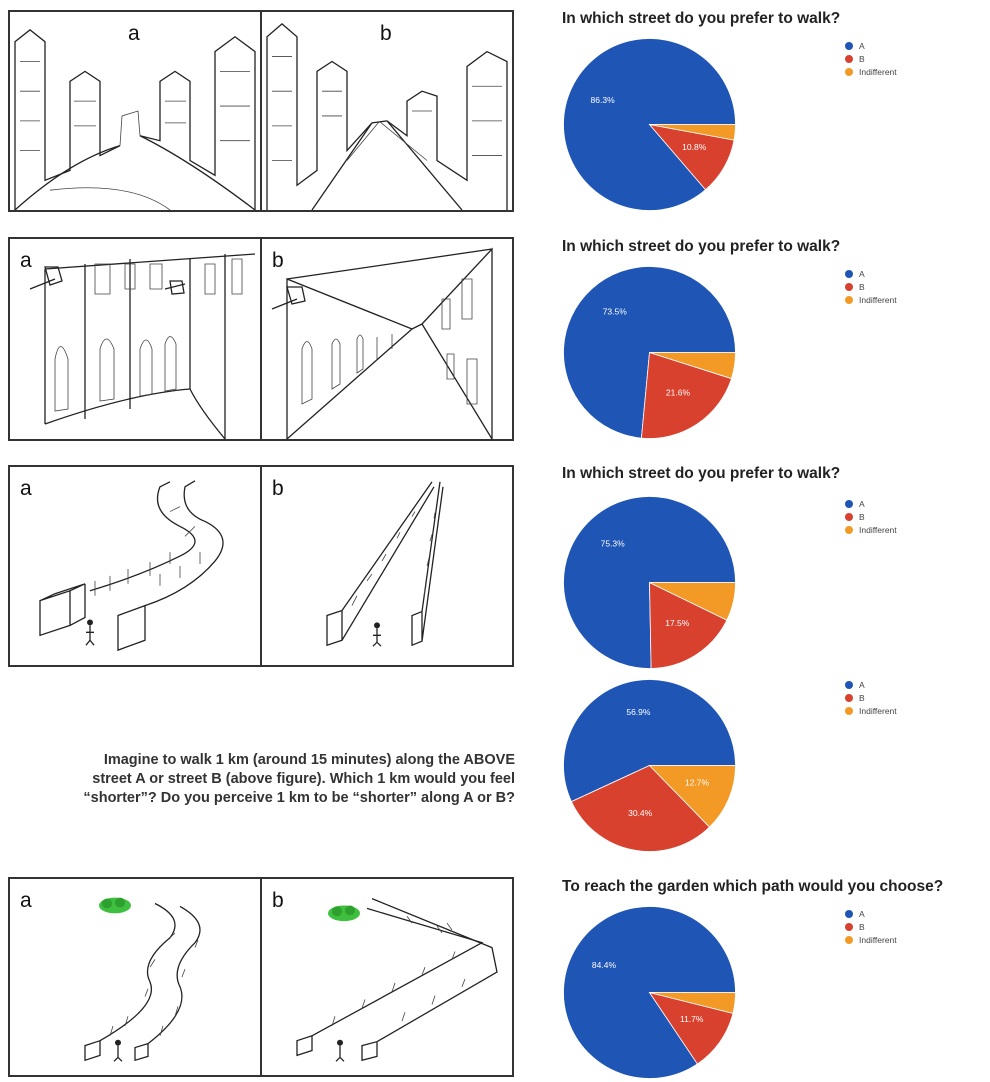  Describe the element at coordinates (134, 33) in the screenshot. I see `panel-1-label-a: a` at that location.